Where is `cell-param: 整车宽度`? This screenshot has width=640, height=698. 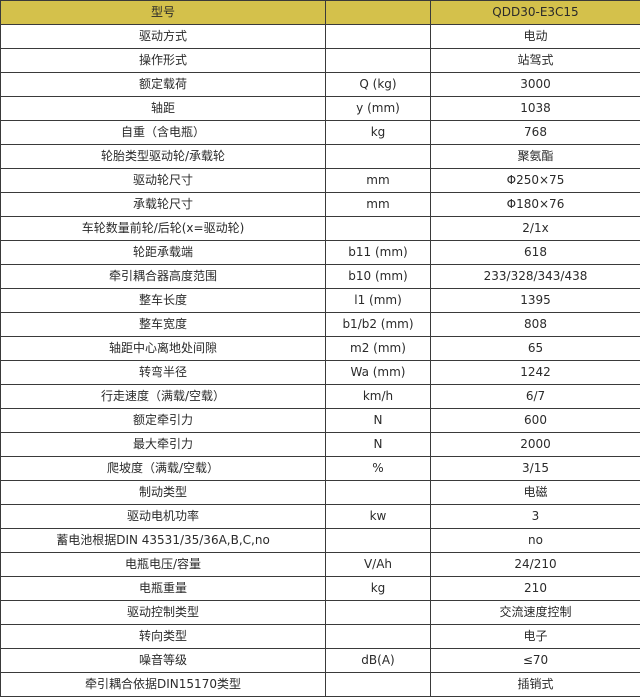
cell-param: 整车宽度 is located at coordinates (163, 324).